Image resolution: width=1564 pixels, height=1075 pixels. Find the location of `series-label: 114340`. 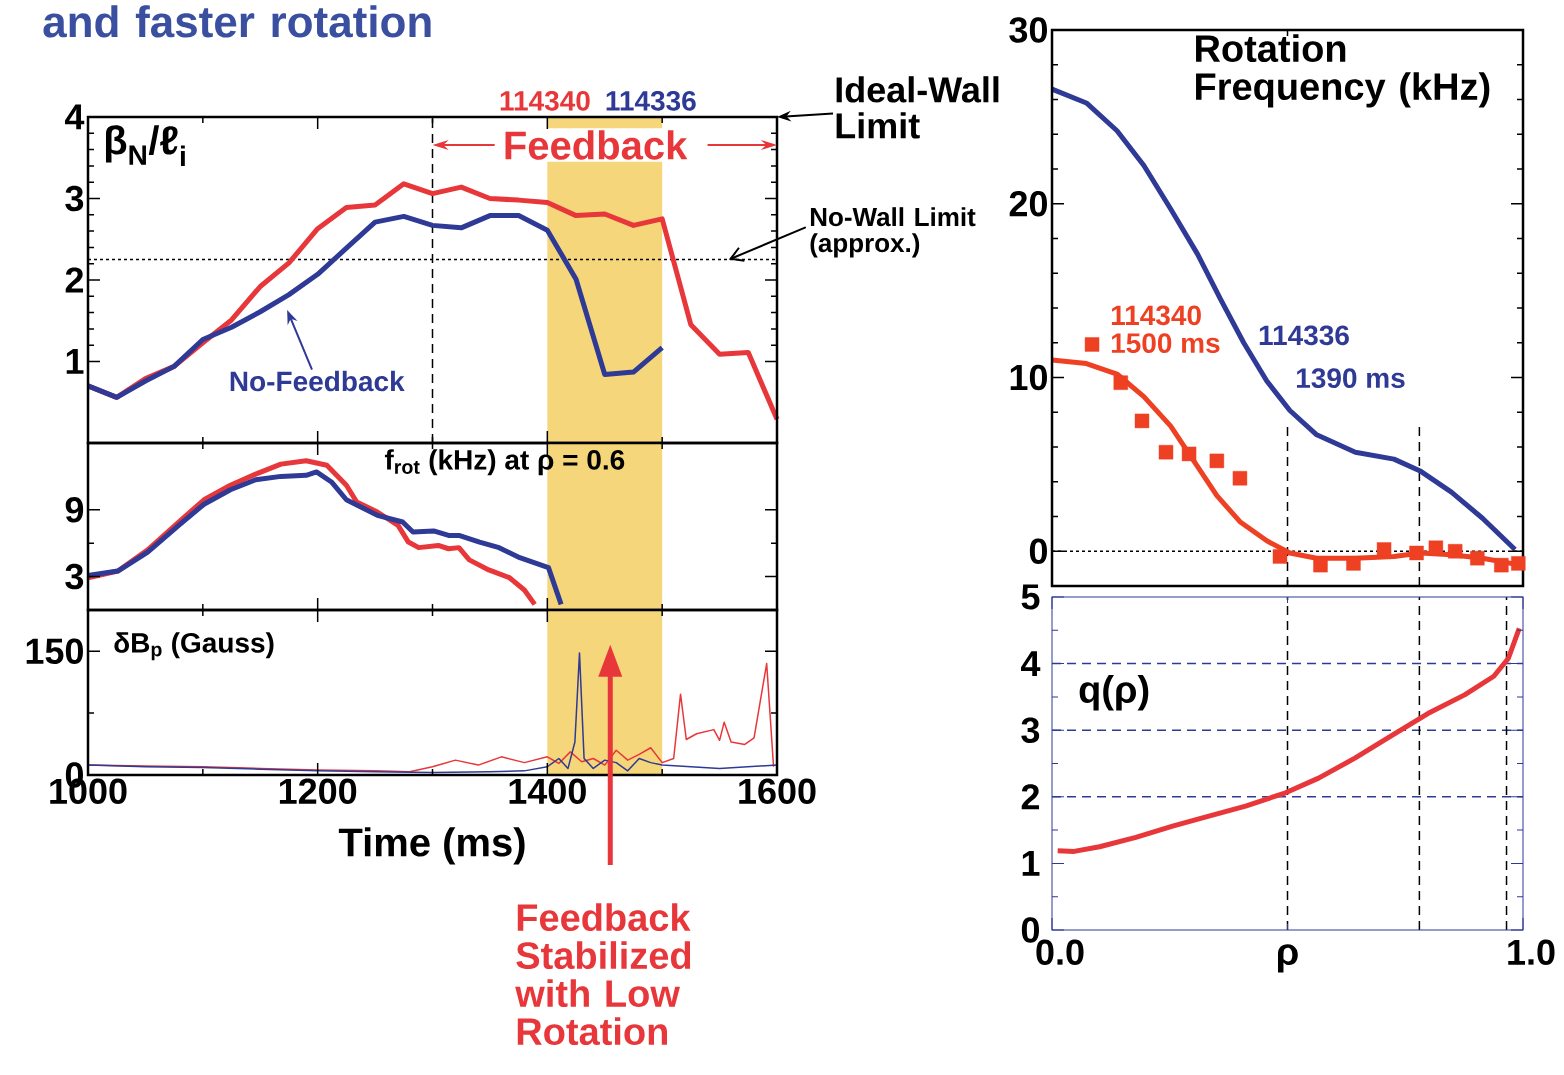

series-label: 114340 is located at coordinates (1156, 315).